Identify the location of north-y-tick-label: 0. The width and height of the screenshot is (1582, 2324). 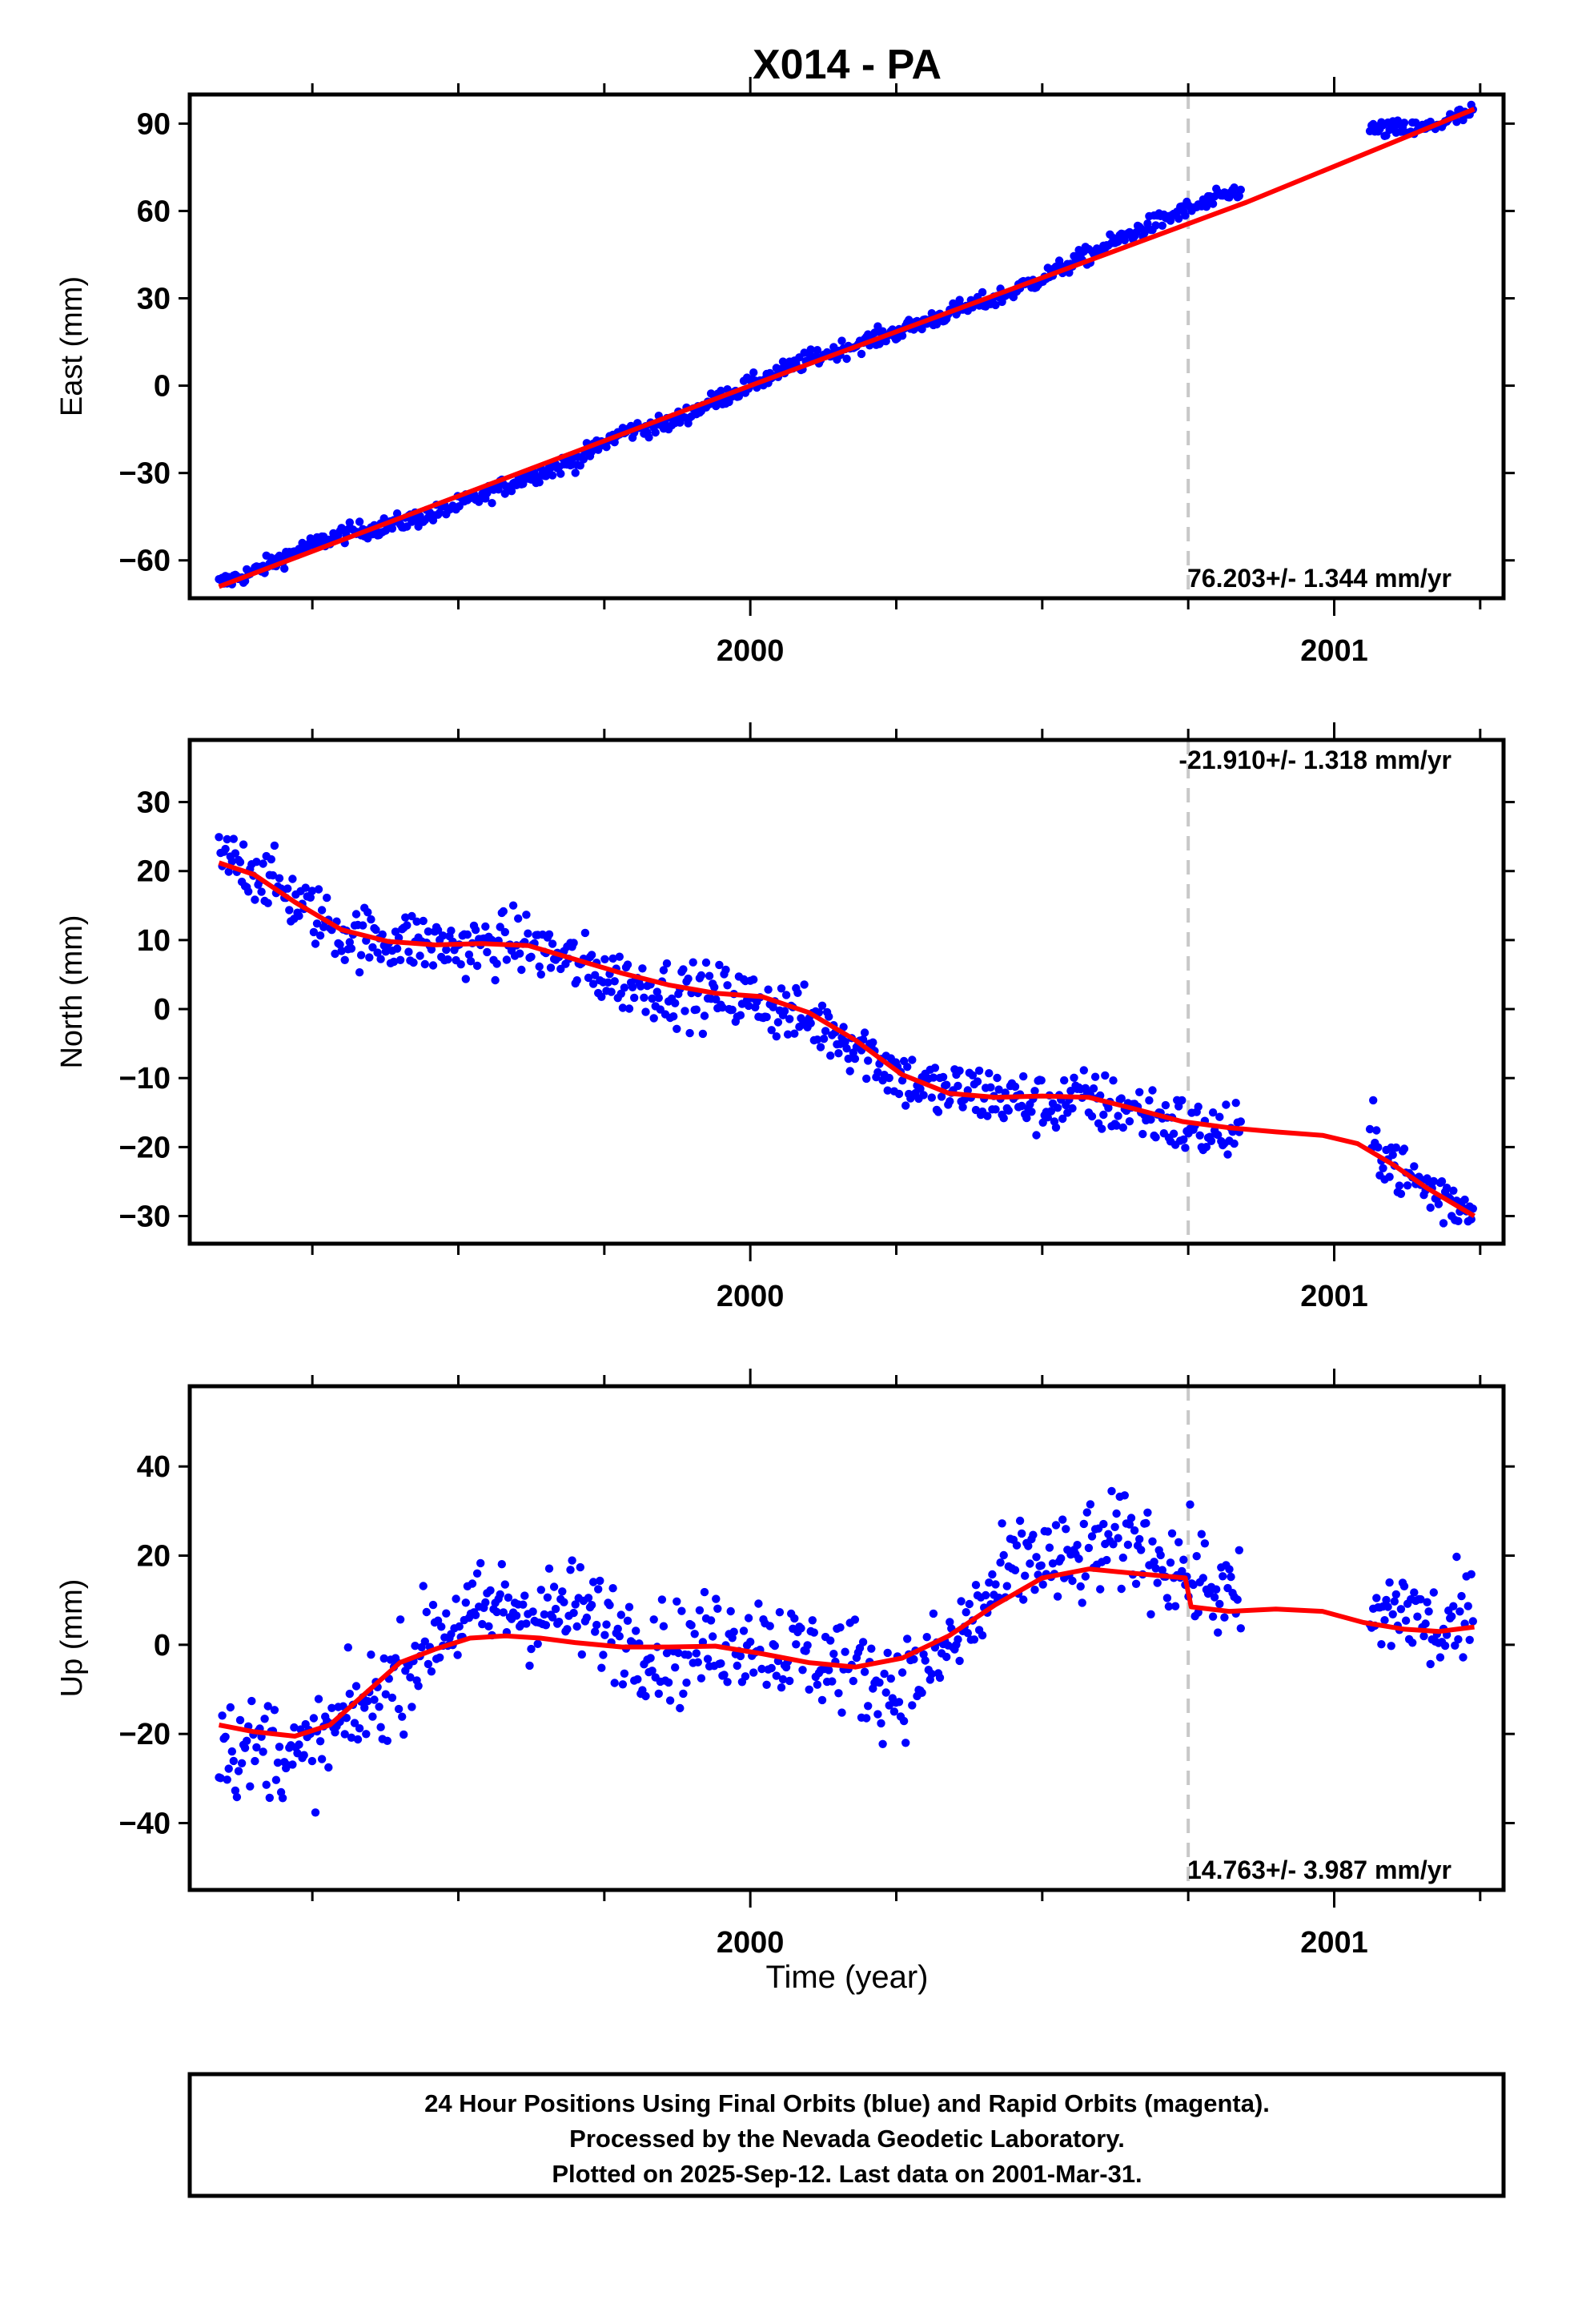
(162, 1010).